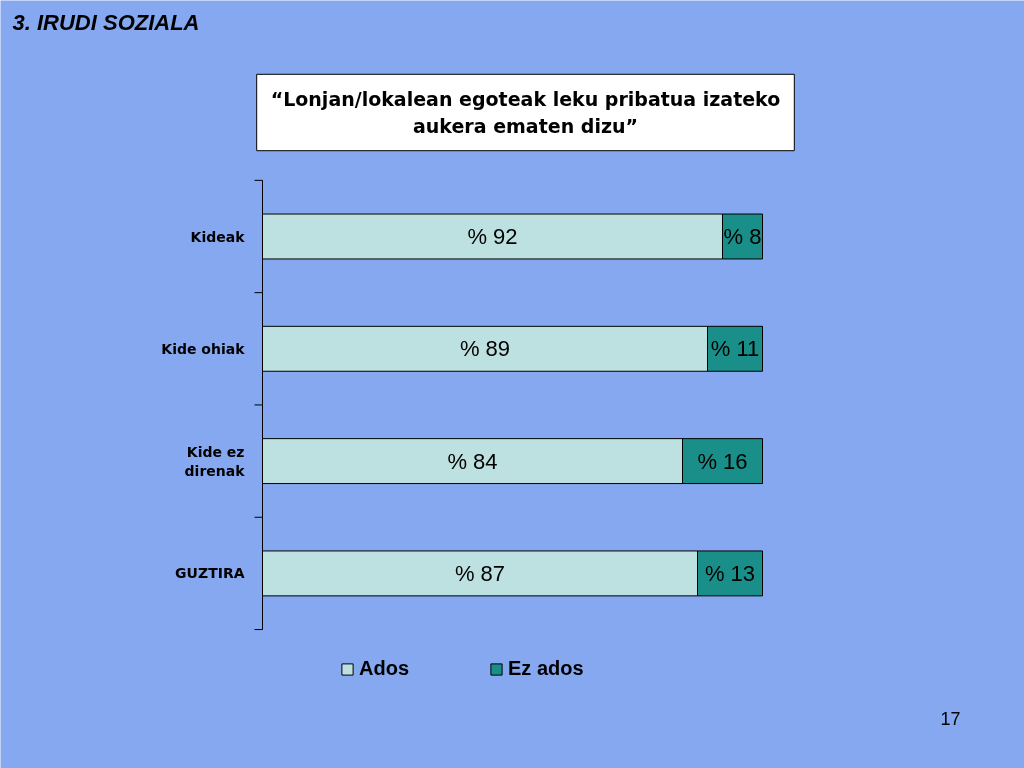  Describe the element at coordinates (210, 573) in the screenshot. I see `y-tick-label: GUZTIRA` at that location.